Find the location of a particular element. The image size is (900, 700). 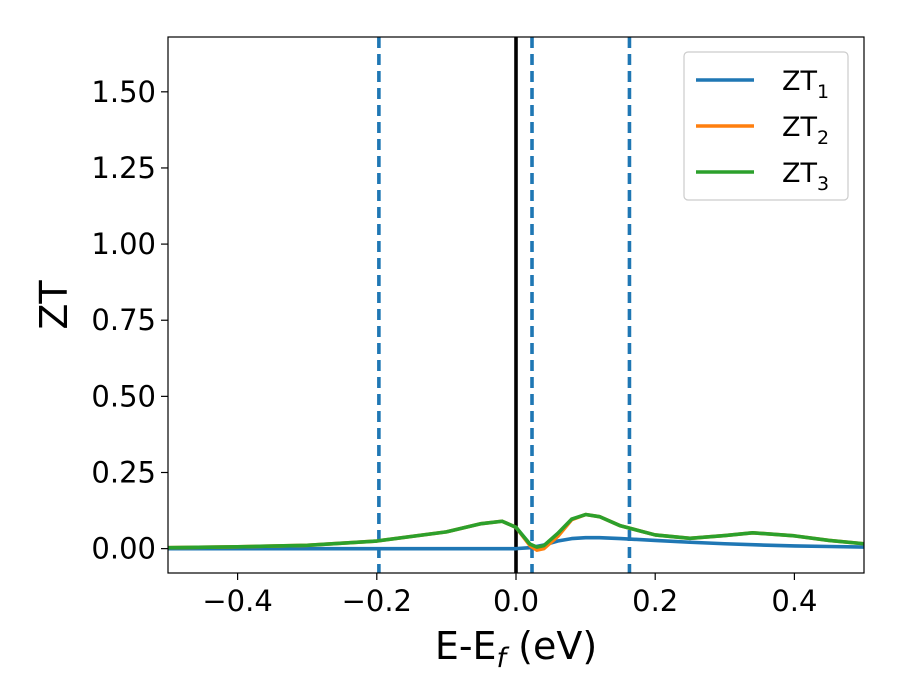

x-axis-title-main: E-E is located at coordinates (466, 646).